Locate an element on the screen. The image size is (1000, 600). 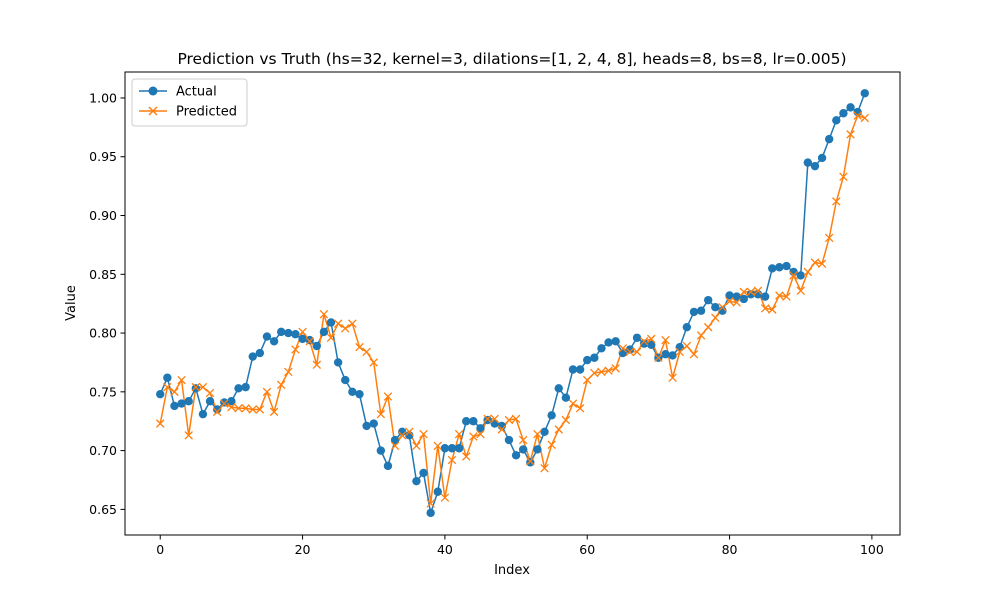
y-tick-label: 0.70 is located at coordinates (103, 450).